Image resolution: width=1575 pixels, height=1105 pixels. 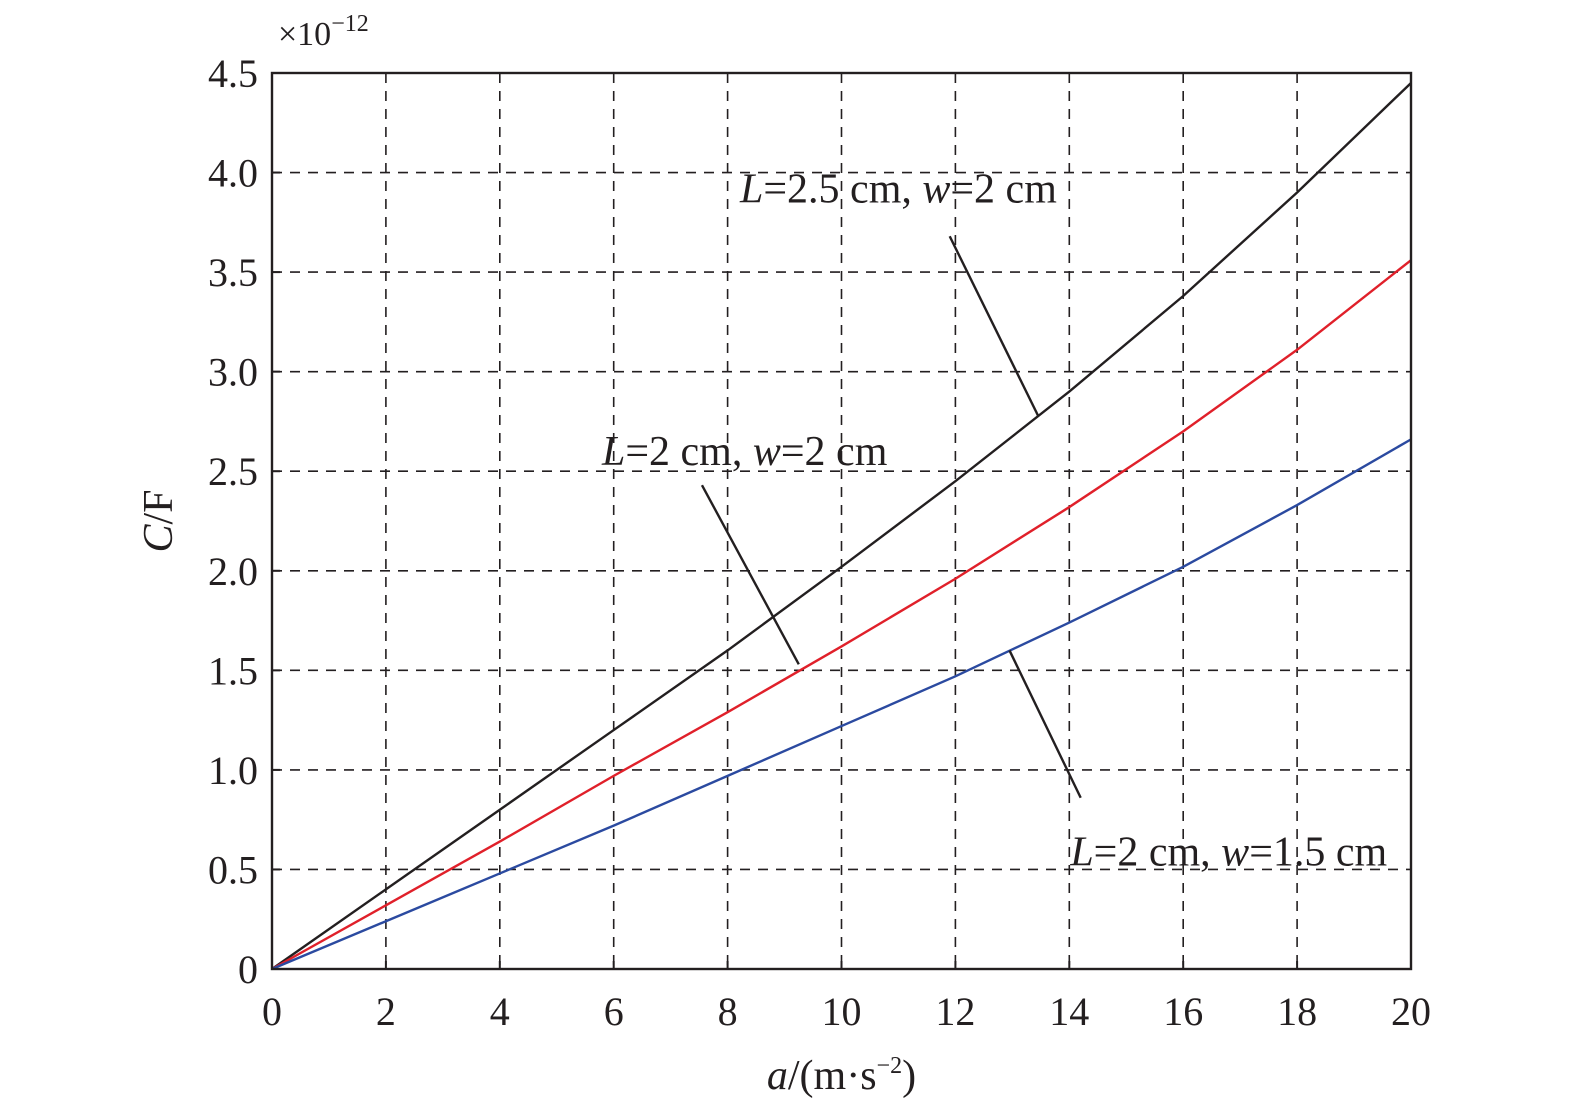 What do you see at coordinates (386, 1011) in the screenshot?
I see `x-tick-label: 2` at bounding box center [386, 1011].